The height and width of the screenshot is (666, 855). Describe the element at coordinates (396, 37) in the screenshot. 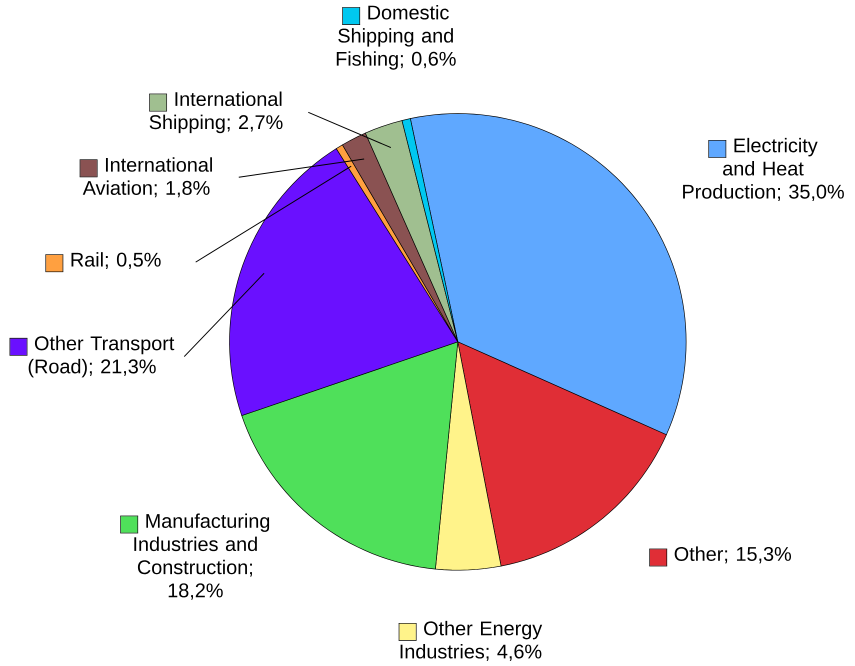

I see `legend-label: Domestic Shipping and Fishing; 0,6%` at that location.